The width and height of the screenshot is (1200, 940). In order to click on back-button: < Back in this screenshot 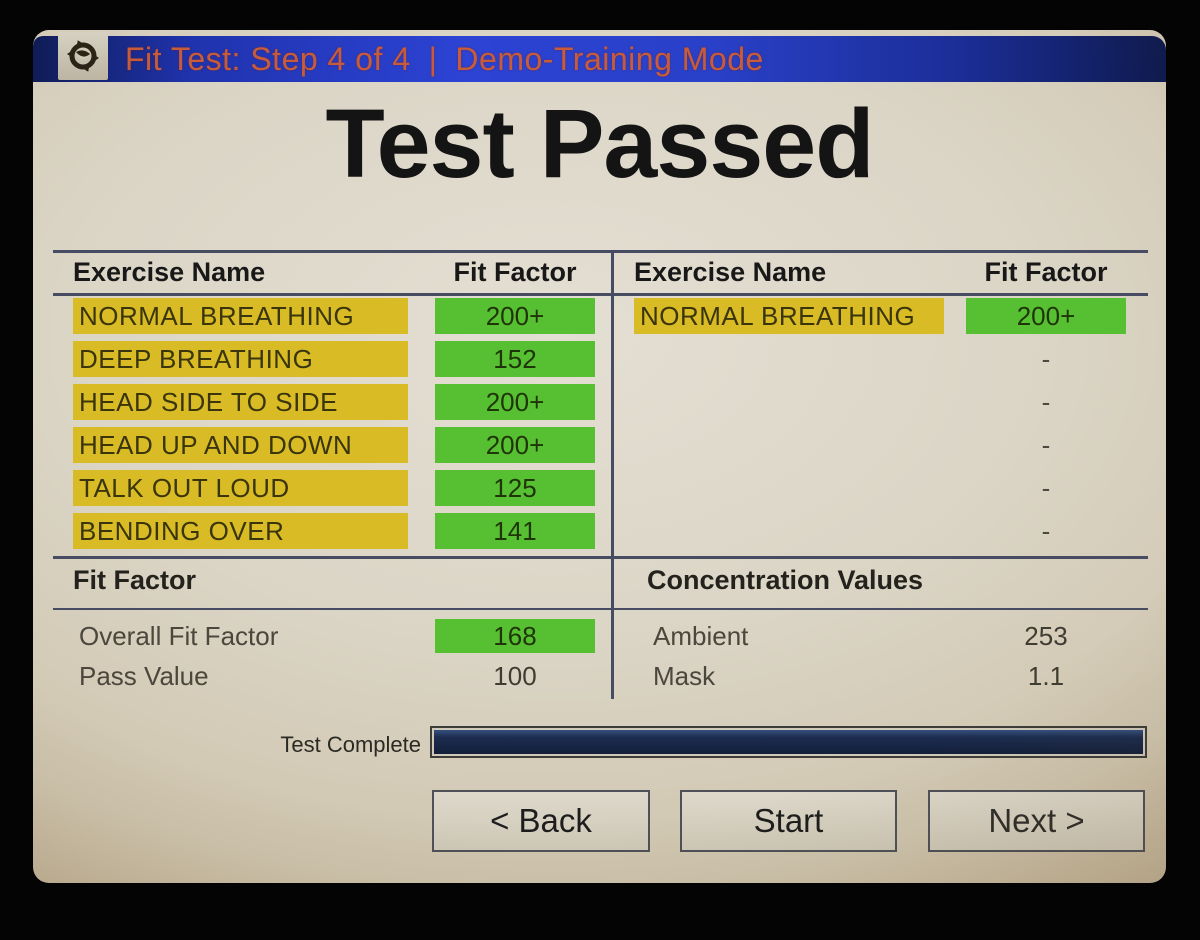, I will do `click(541, 821)`.